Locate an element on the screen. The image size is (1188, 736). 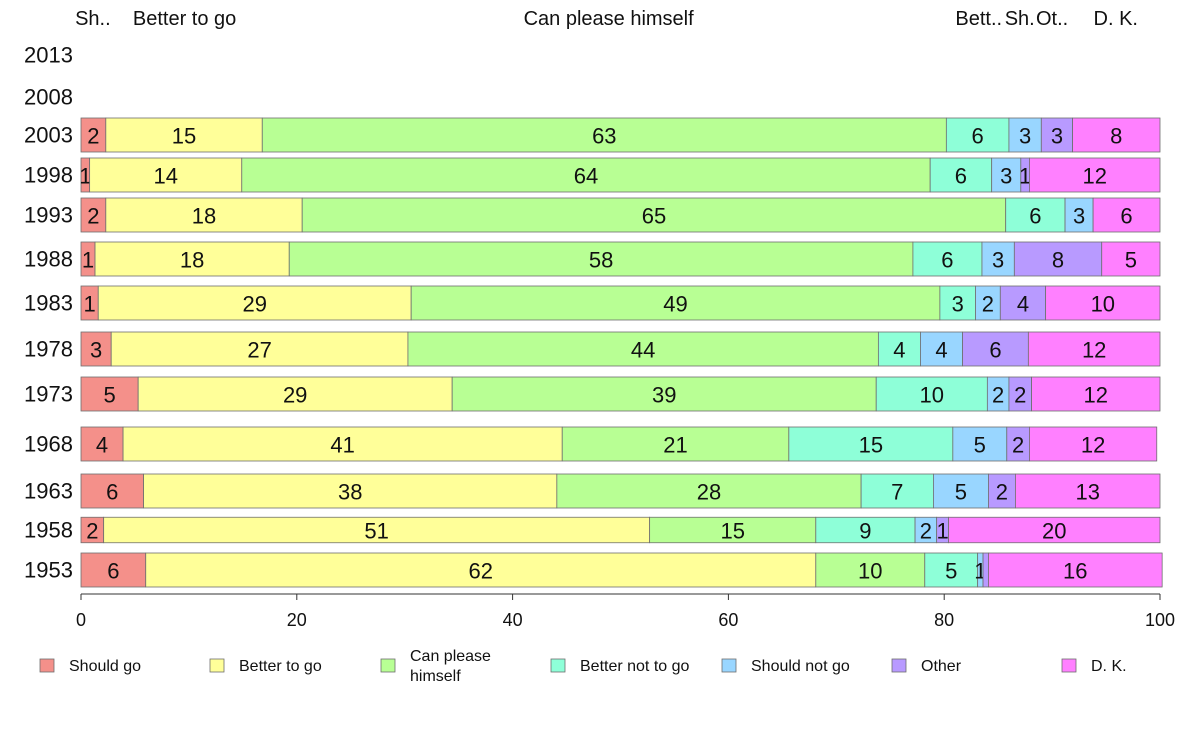
bar-1973-d-k- is located at coordinates (1096, 394).